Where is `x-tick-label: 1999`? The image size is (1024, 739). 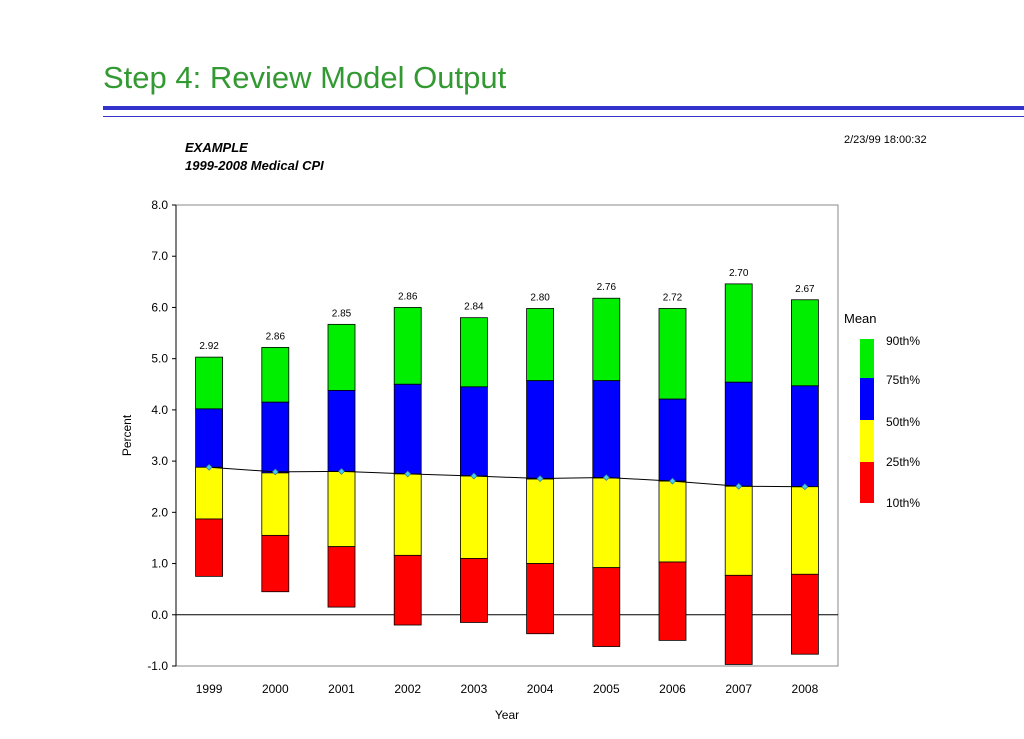 x-tick-label: 1999 is located at coordinates (209, 689).